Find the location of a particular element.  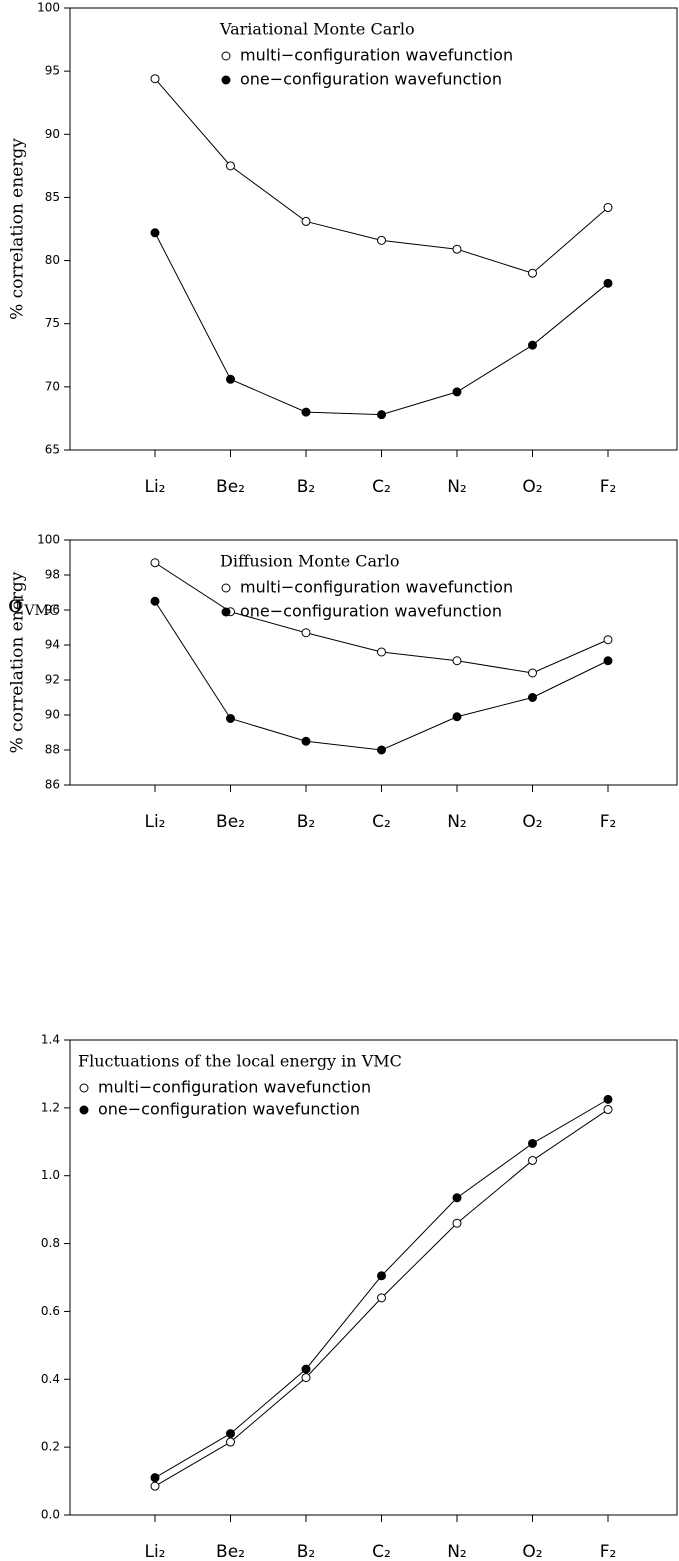

y-tick-label: 1.2 is located at coordinates (50, 1107).